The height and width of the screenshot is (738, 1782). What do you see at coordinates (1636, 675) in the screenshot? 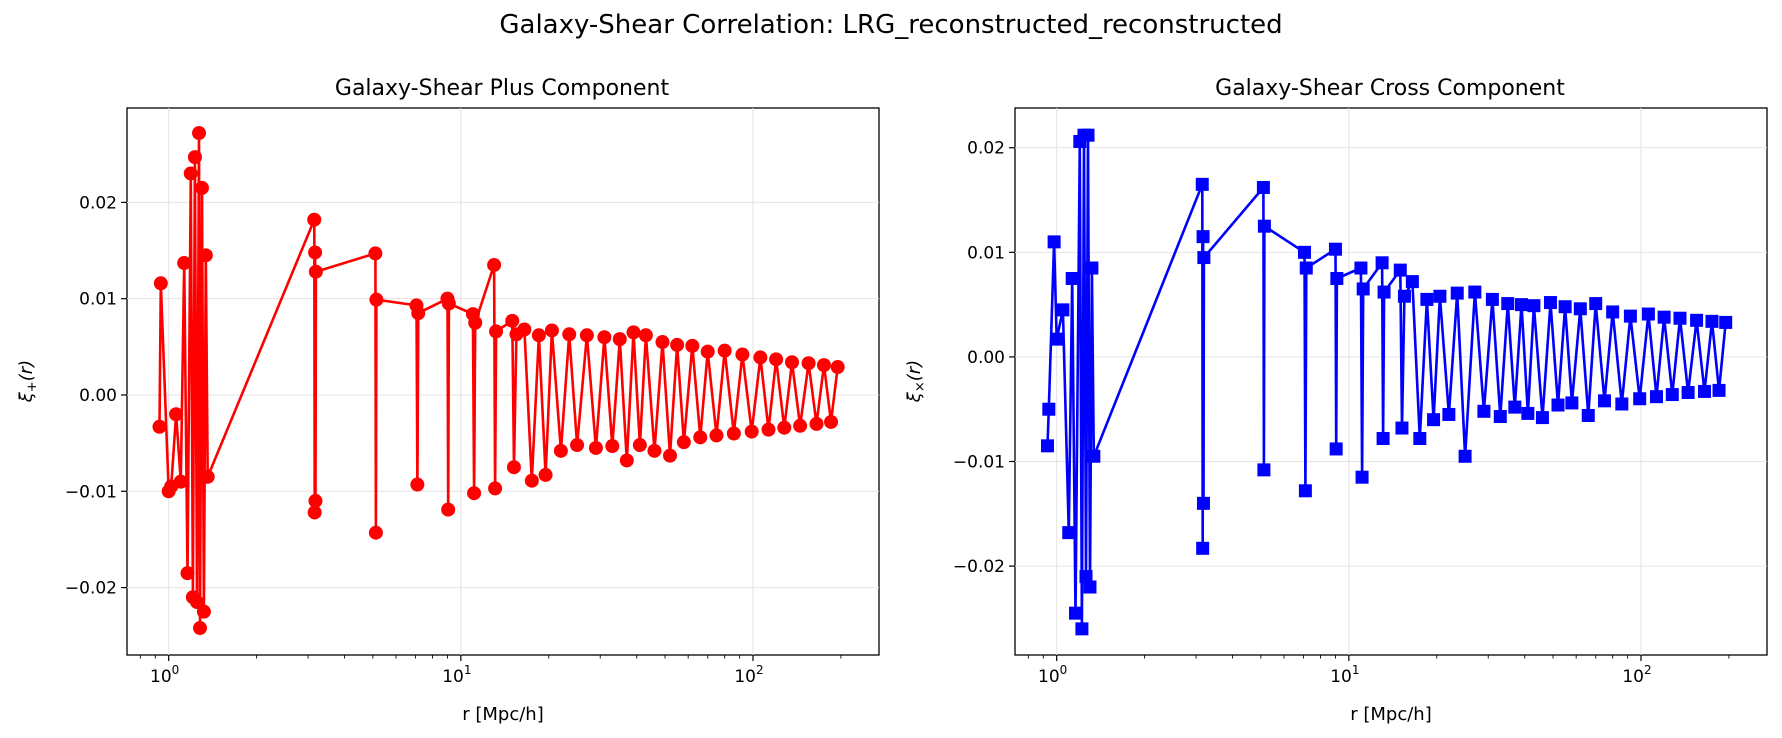
I see `cross-xtick-label-2: 10²` at bounding box center [1636, 675].